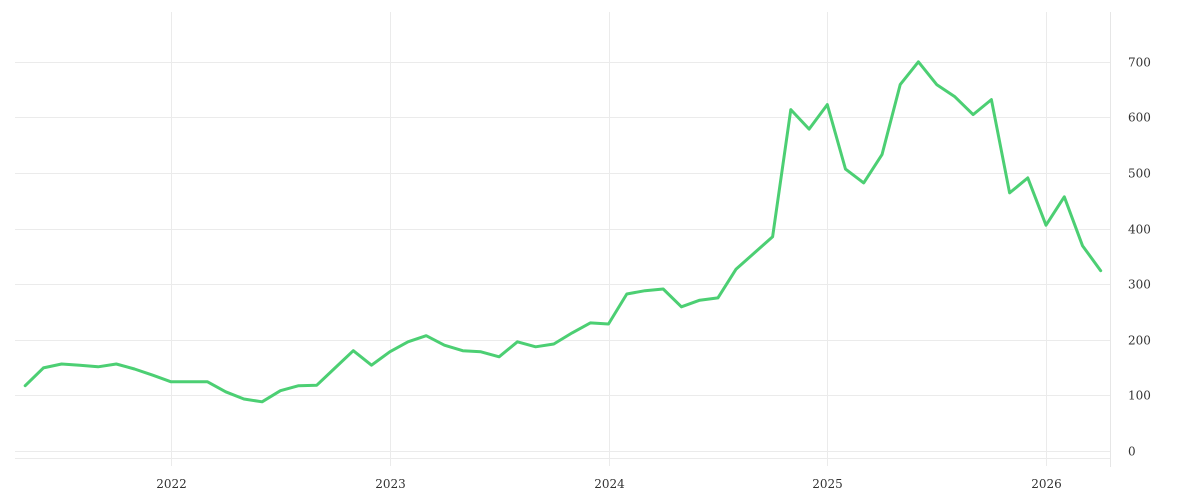  I want to click on y-tick-label: 500, so click(1139, 174).